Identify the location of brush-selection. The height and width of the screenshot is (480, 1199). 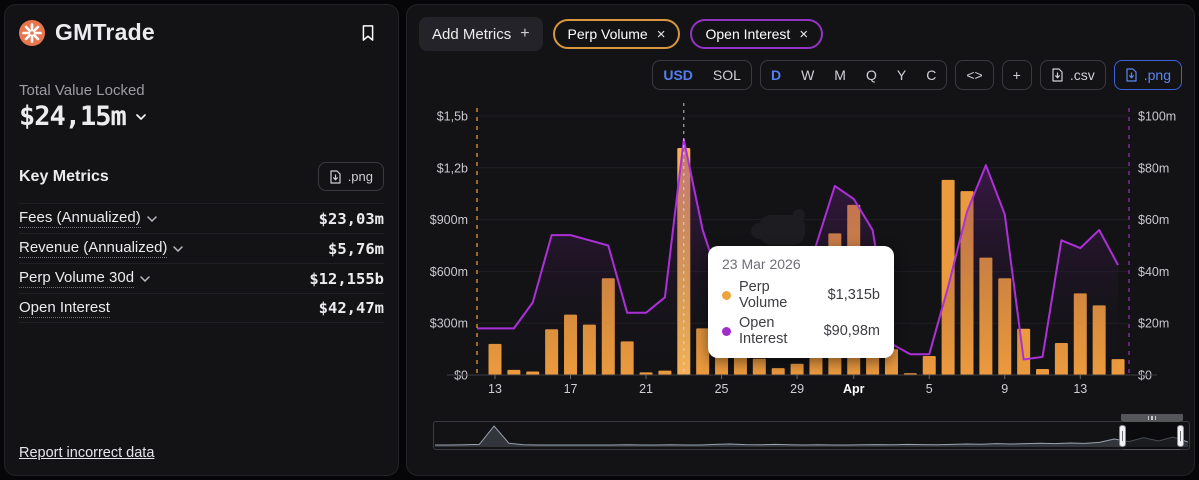
(1151, 432).